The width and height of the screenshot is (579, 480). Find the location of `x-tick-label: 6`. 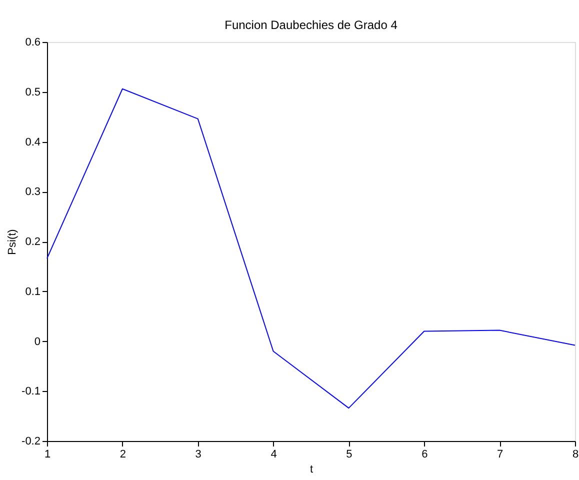

x-tick-label: 6 is located at coordinates (425, 454).